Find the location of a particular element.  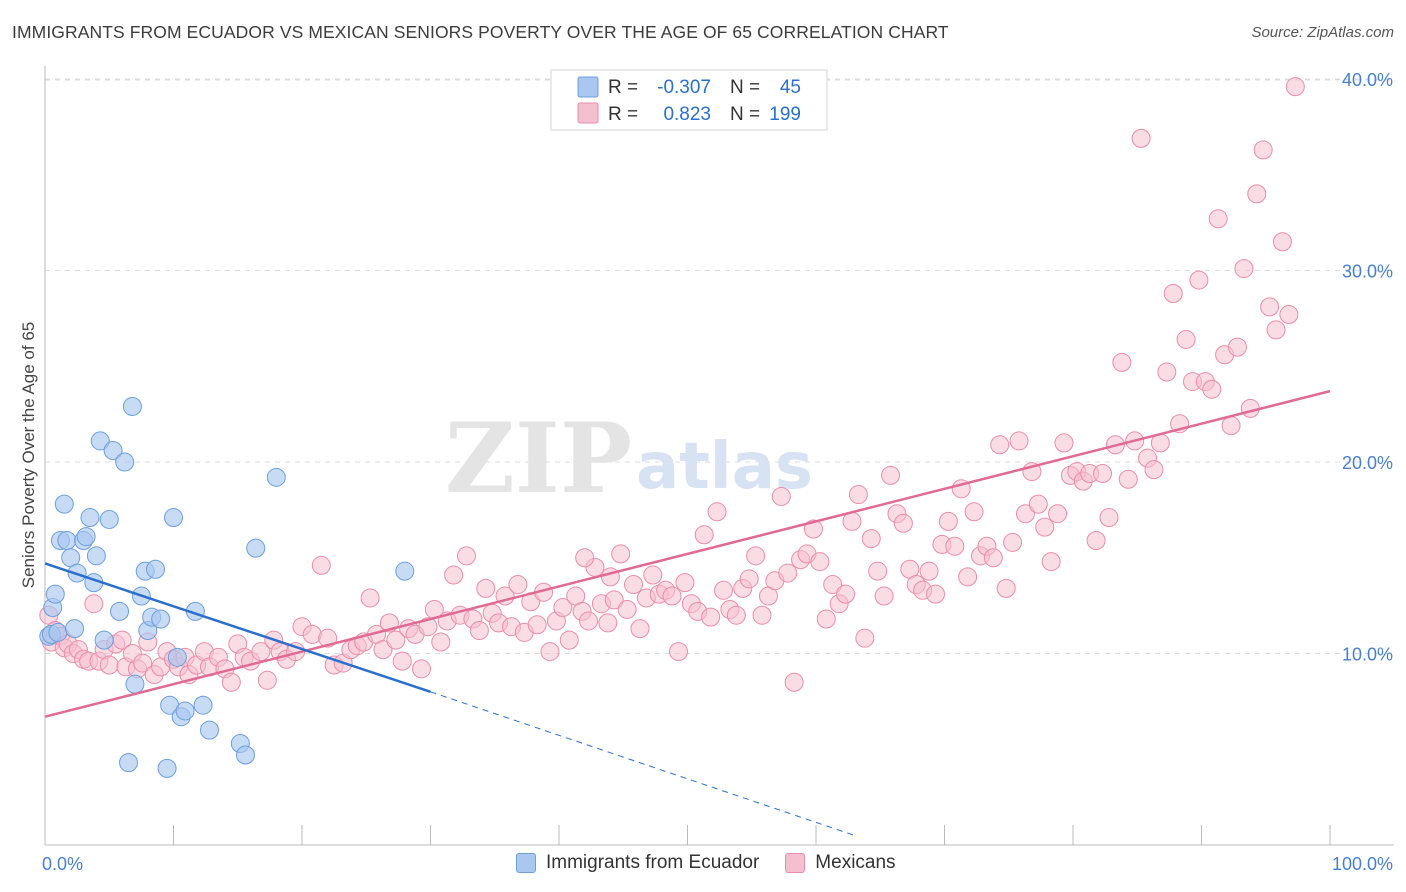

ecuador-trend-extension is located at coordinates (642, 763).